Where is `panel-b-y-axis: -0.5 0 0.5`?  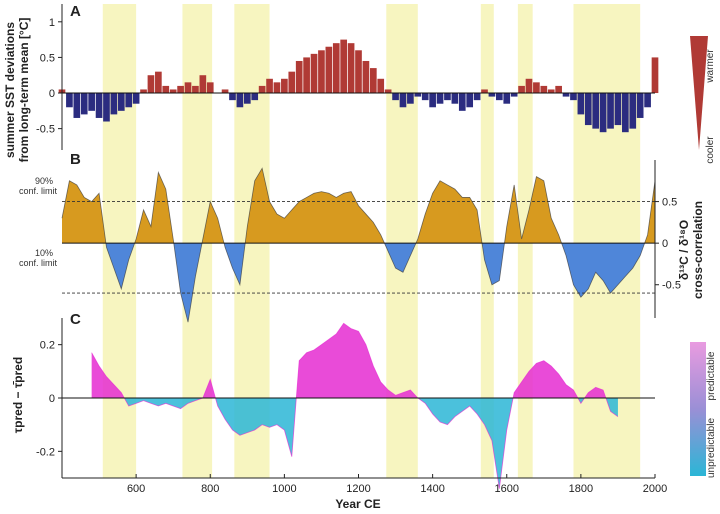 panel-b-y-axis: -0.5 0 0.5 is located at coordinates (667, 239).